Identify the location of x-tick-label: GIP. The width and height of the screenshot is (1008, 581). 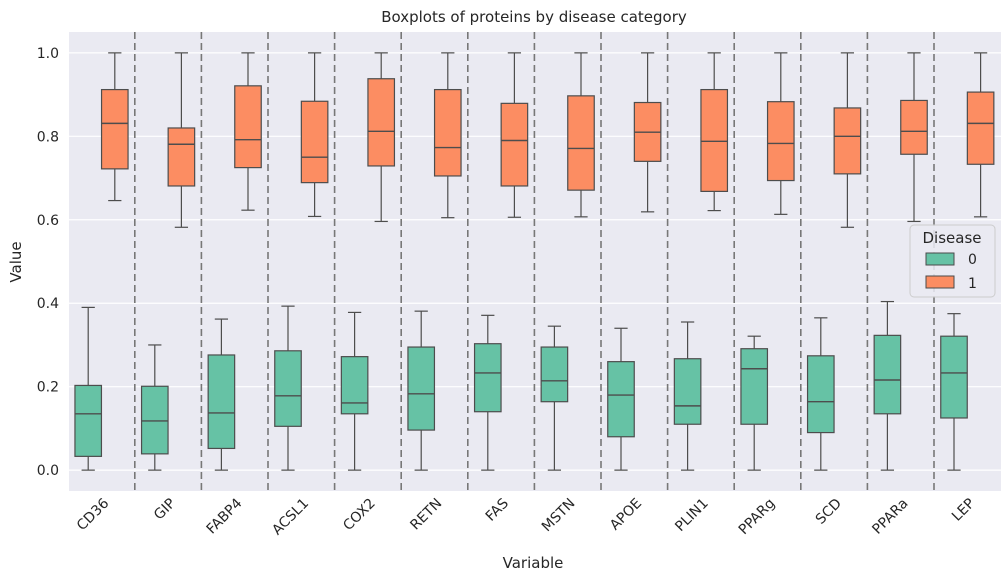
(165, 510).